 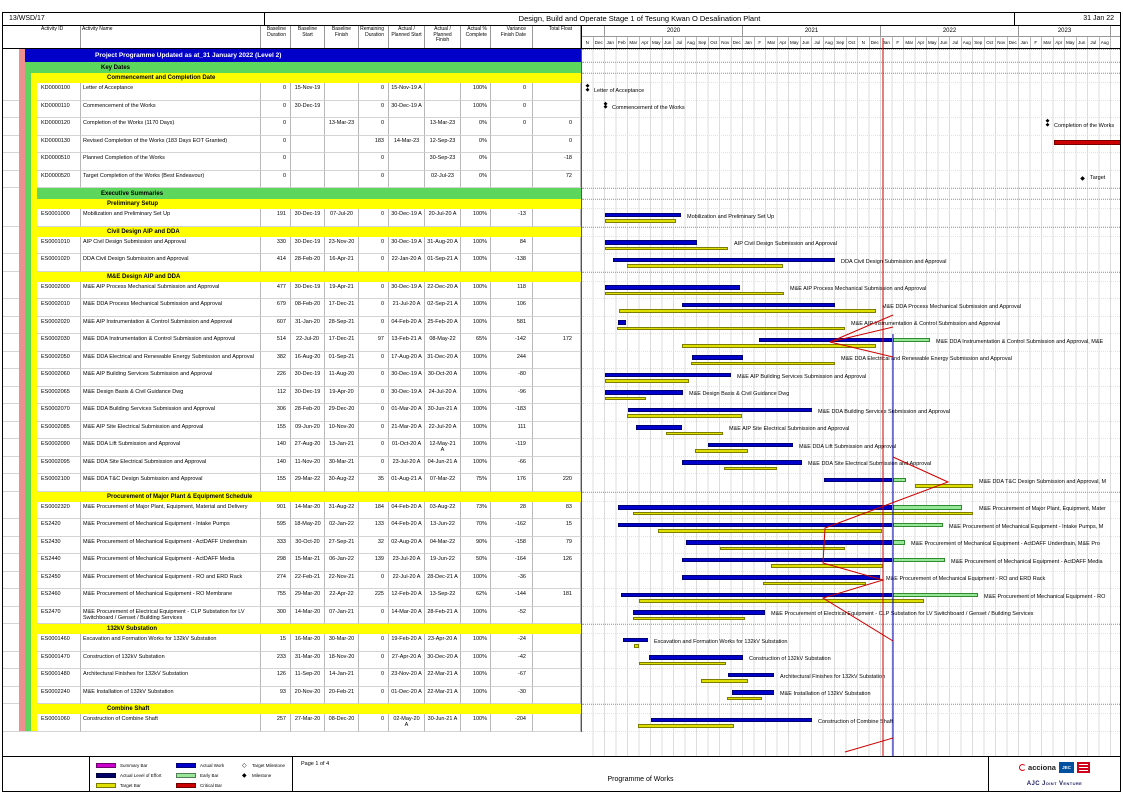 I want to click on activity-id: KD0000100, so click(x=42, y=92).